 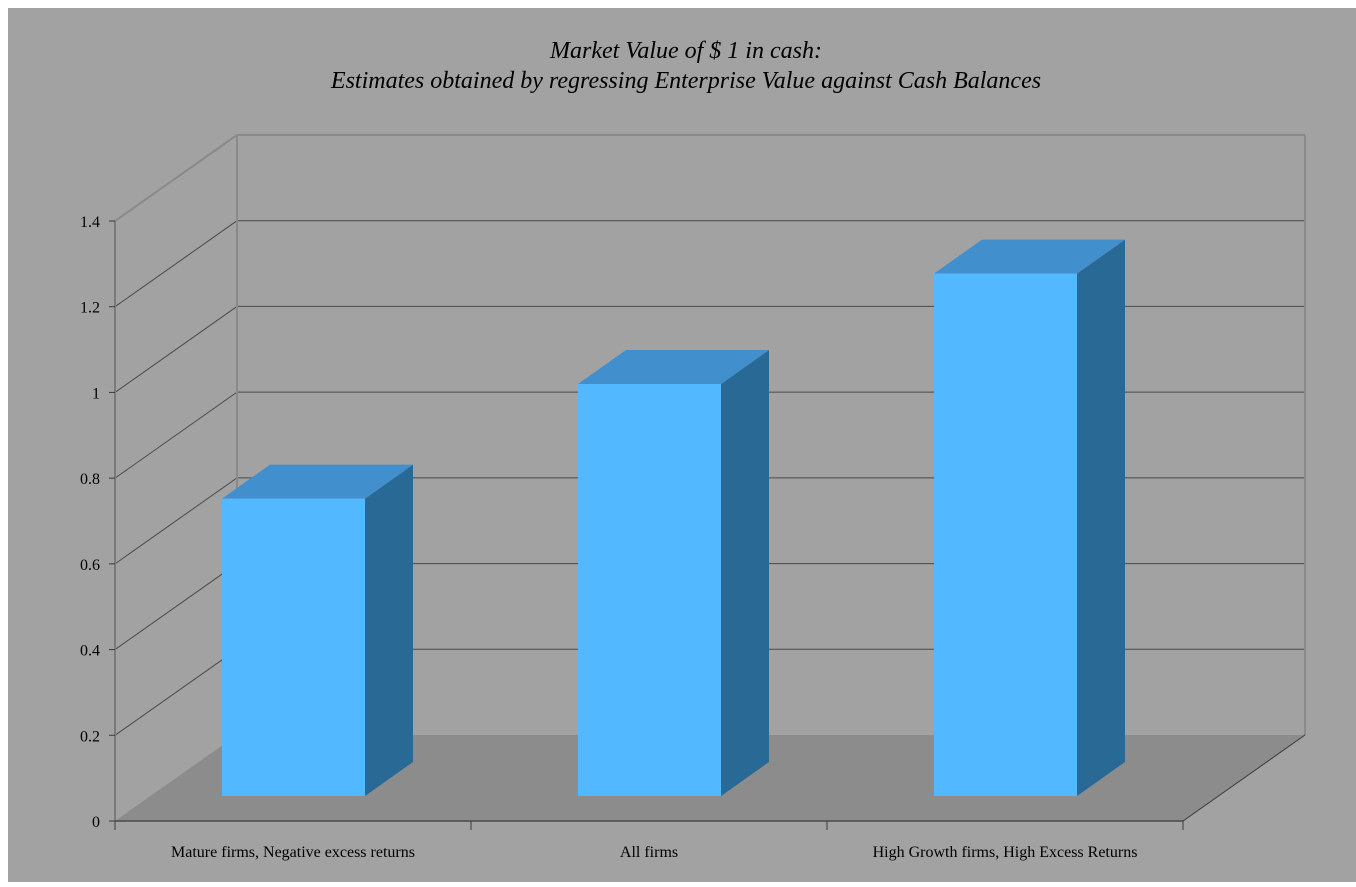 What do you see at coordinates (1005, 852) in the screenshot?
I see `x-category-label: High Growth firms, High Excess Returns` at bounding box center [1005, 852].